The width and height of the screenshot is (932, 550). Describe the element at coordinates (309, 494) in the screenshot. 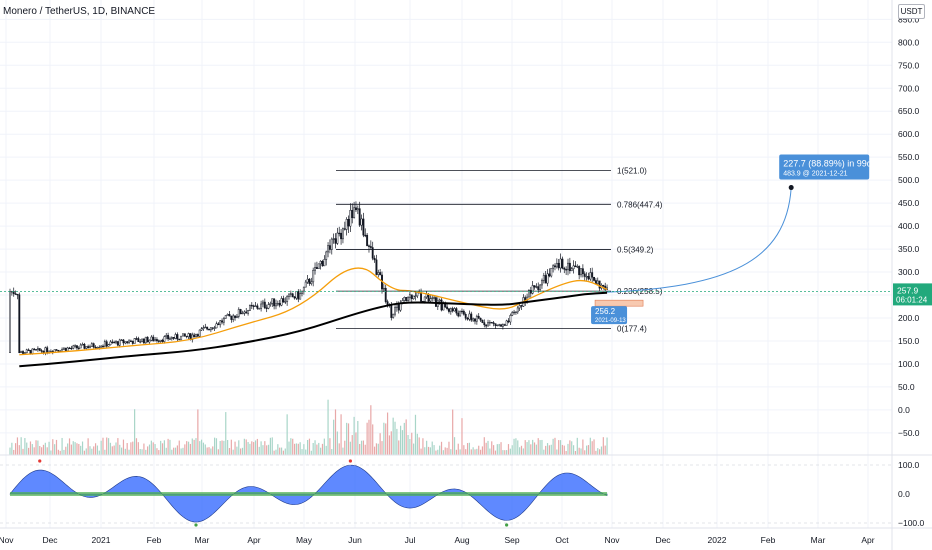

I see `oscillator-zero-band` at that location.